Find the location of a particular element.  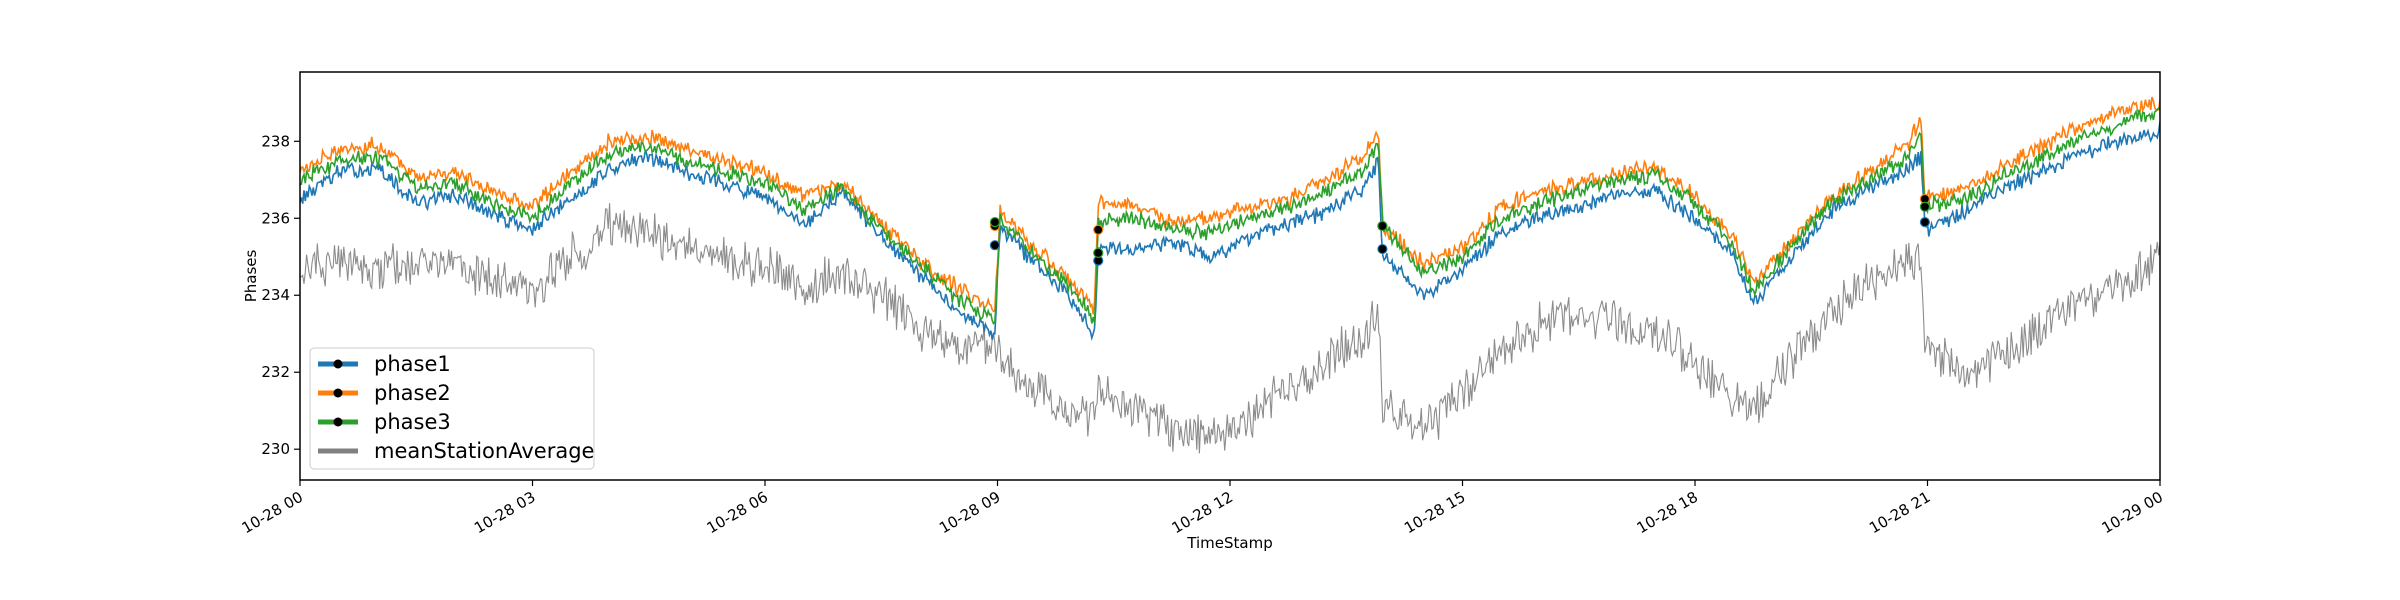

legend-box is located at coordinates (452, 408).